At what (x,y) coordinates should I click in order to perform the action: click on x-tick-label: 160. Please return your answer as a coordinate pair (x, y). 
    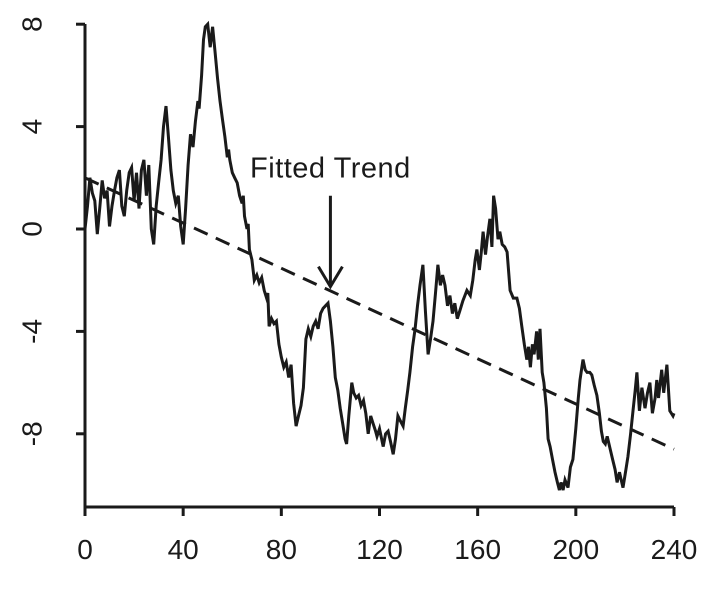
    Looking at the image, I should click on (477, 549).